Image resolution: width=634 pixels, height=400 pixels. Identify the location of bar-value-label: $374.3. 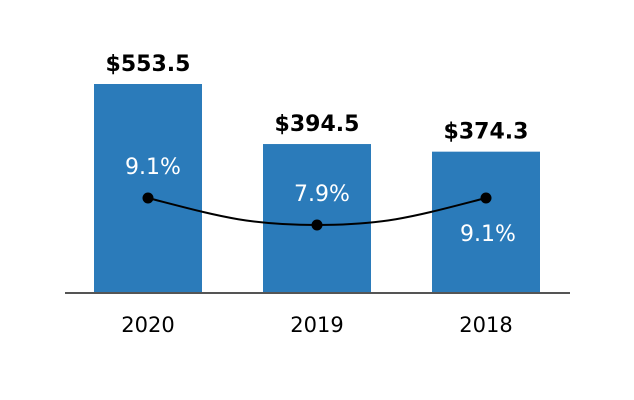
(486, 132).